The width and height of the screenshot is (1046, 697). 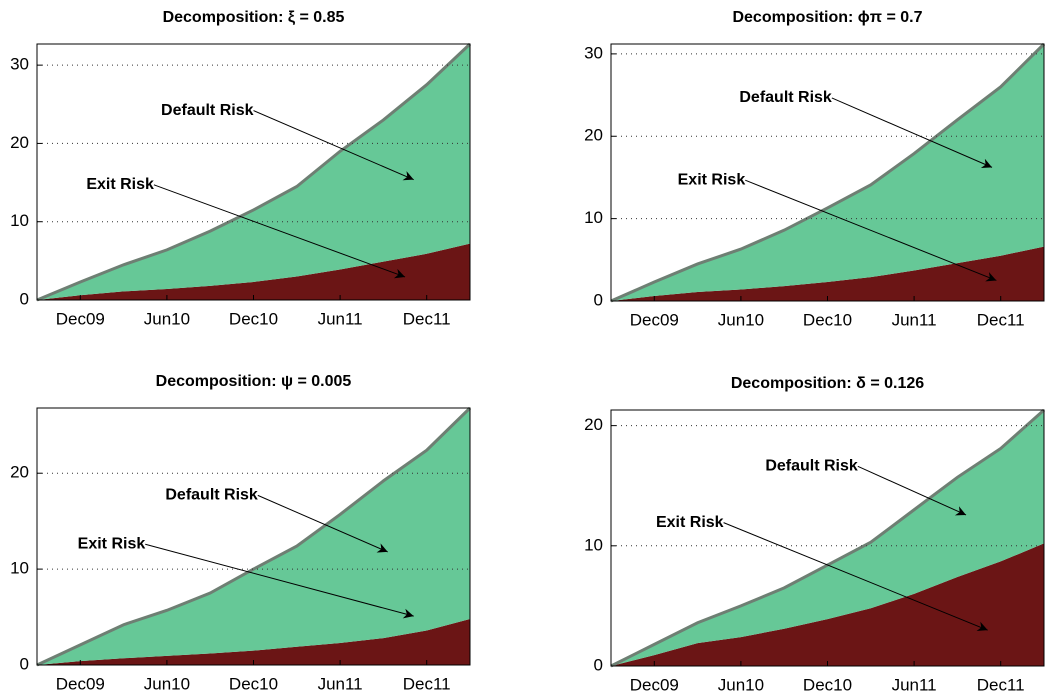 What do you see at coordinates (254, 17) in the screenshot?
I see `chart-title: Decomposition: ξ = 0.85` at bounding box center [254, 17].